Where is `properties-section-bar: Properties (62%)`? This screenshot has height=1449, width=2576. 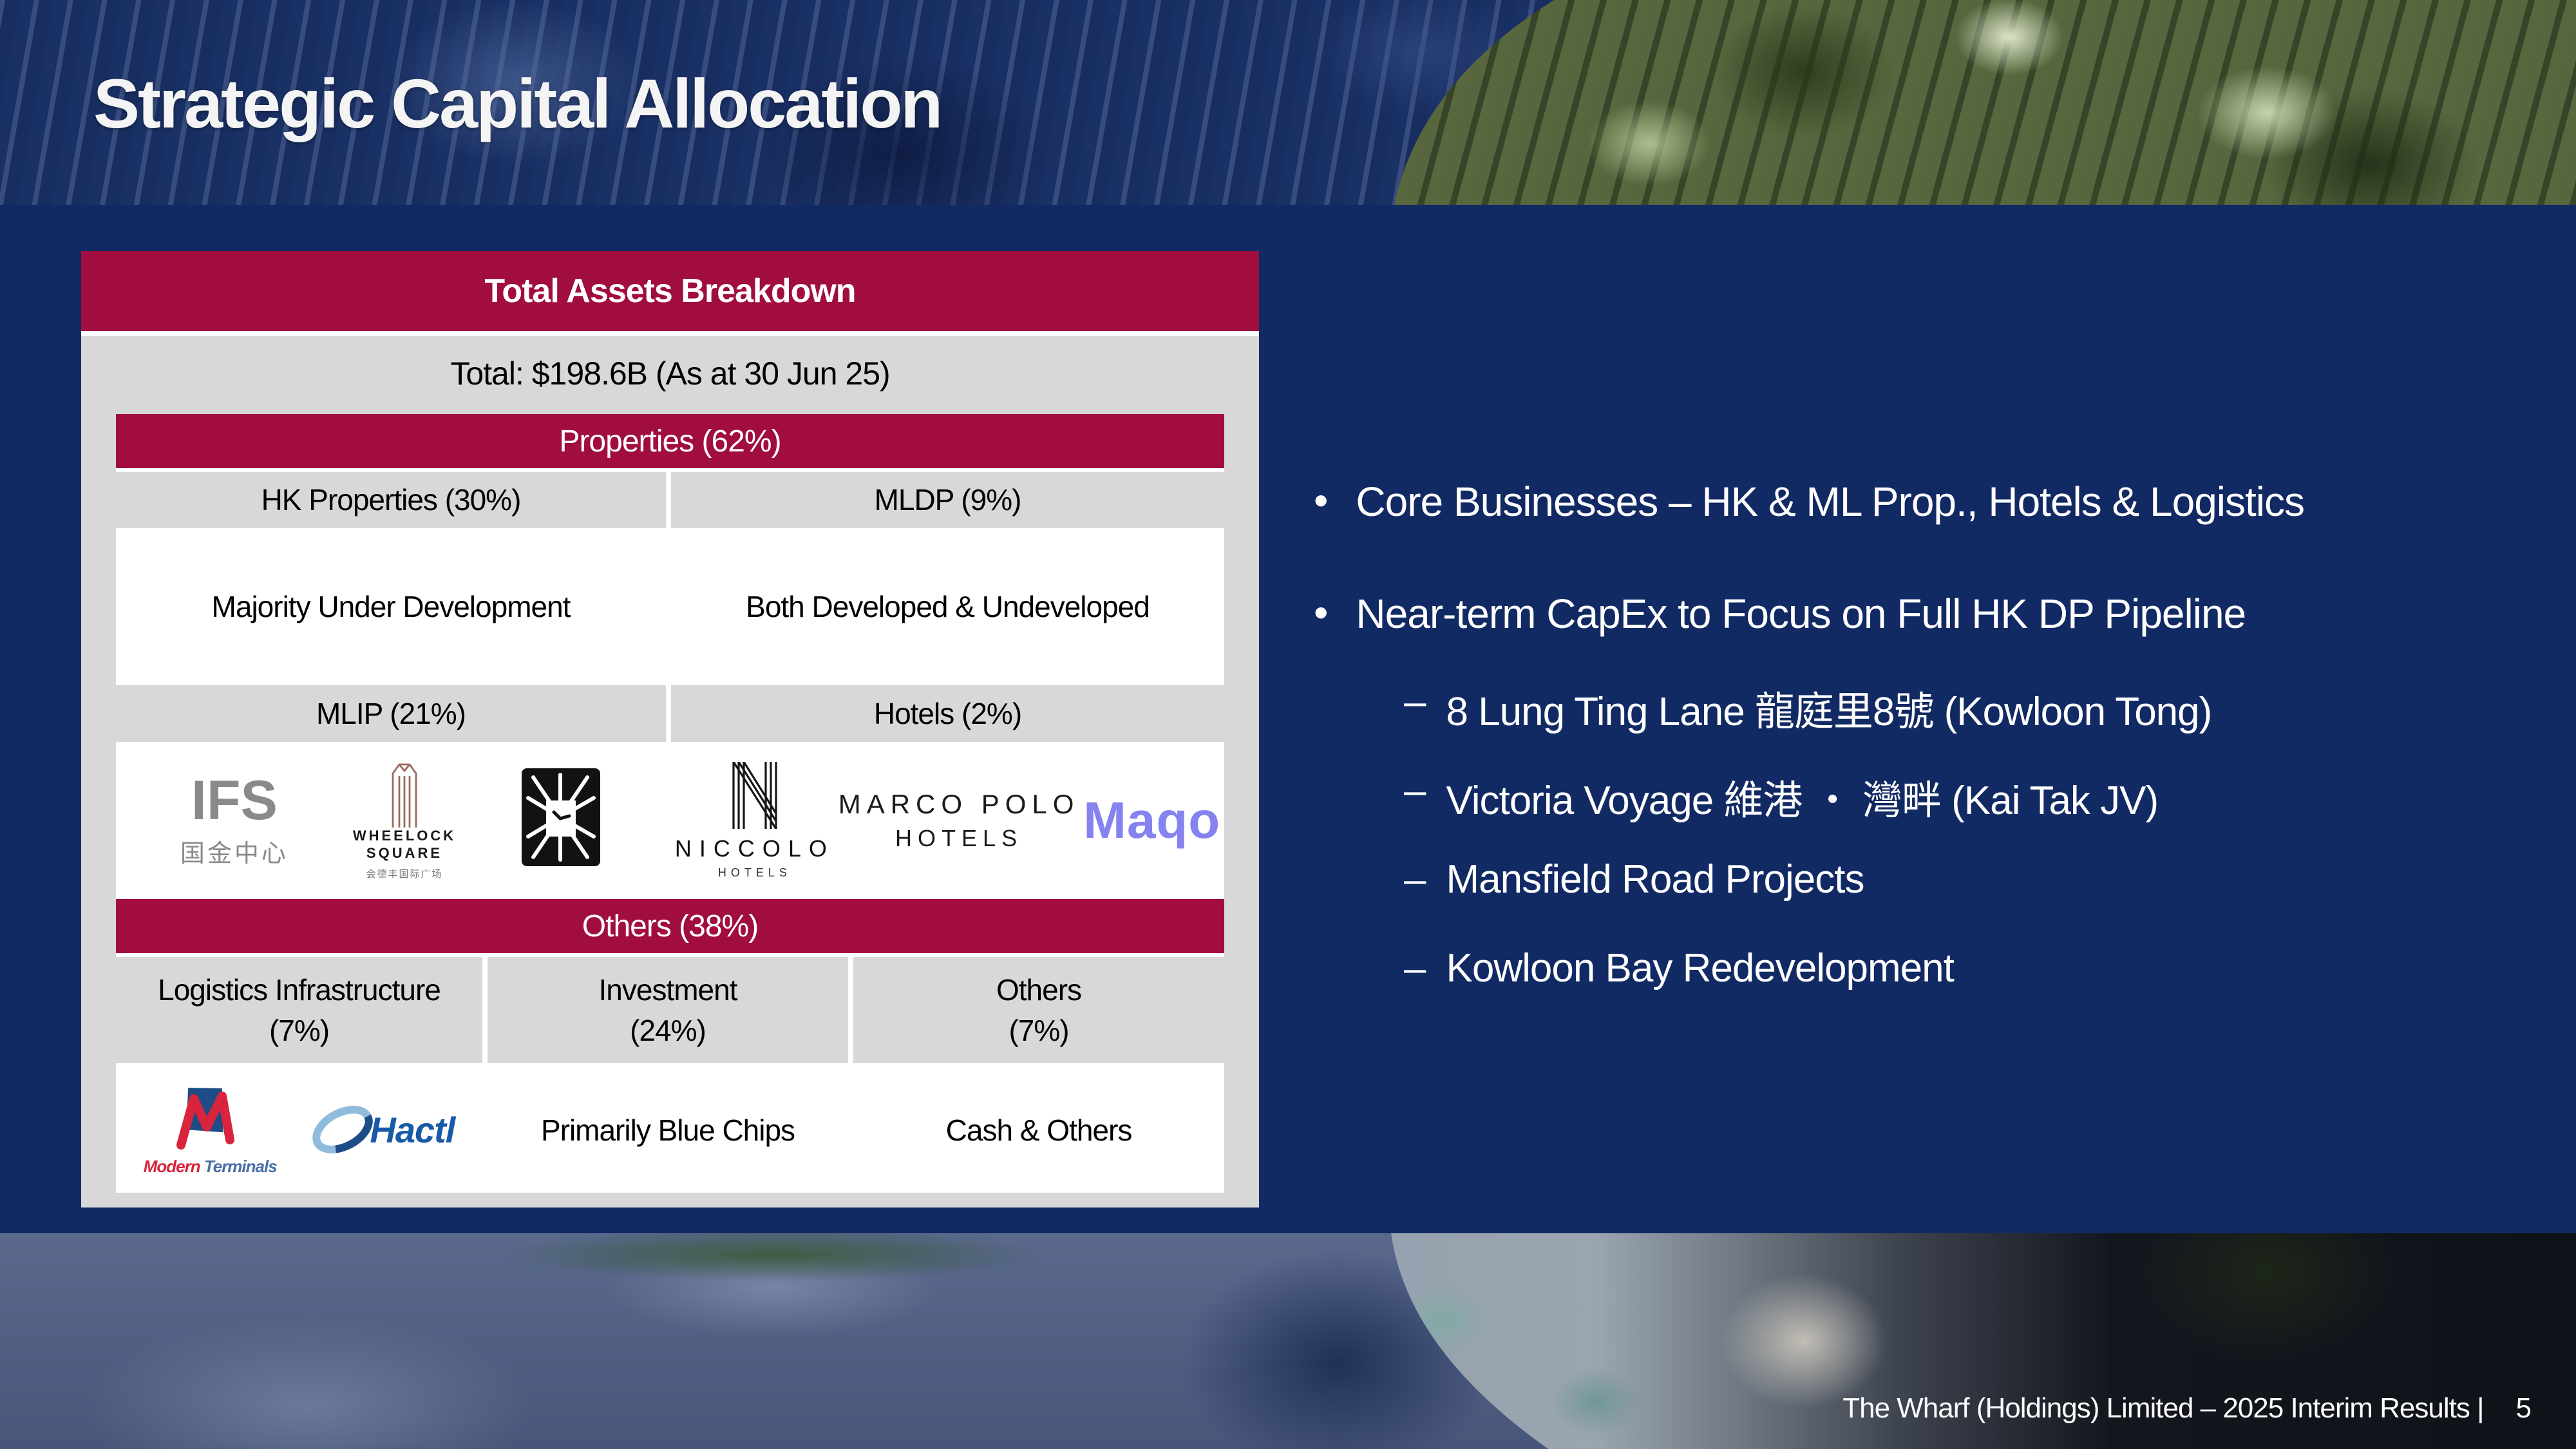 properties-section-bar: Properties (62%) is located at coordinates (670, 441).